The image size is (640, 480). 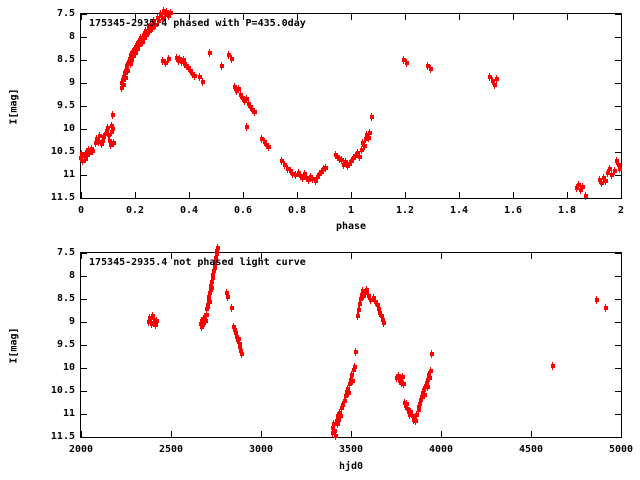 I want to click on x-tick-label: 0.2, so click(x=135, y=210).